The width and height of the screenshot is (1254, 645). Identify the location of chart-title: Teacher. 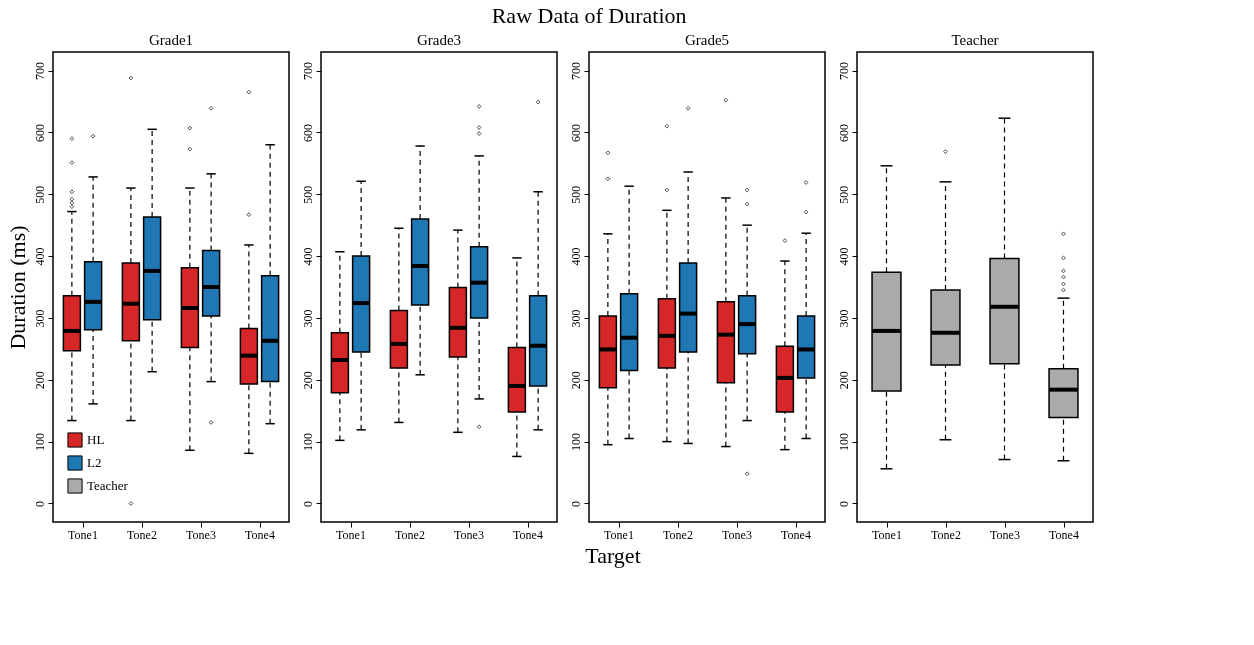
(975, 40).